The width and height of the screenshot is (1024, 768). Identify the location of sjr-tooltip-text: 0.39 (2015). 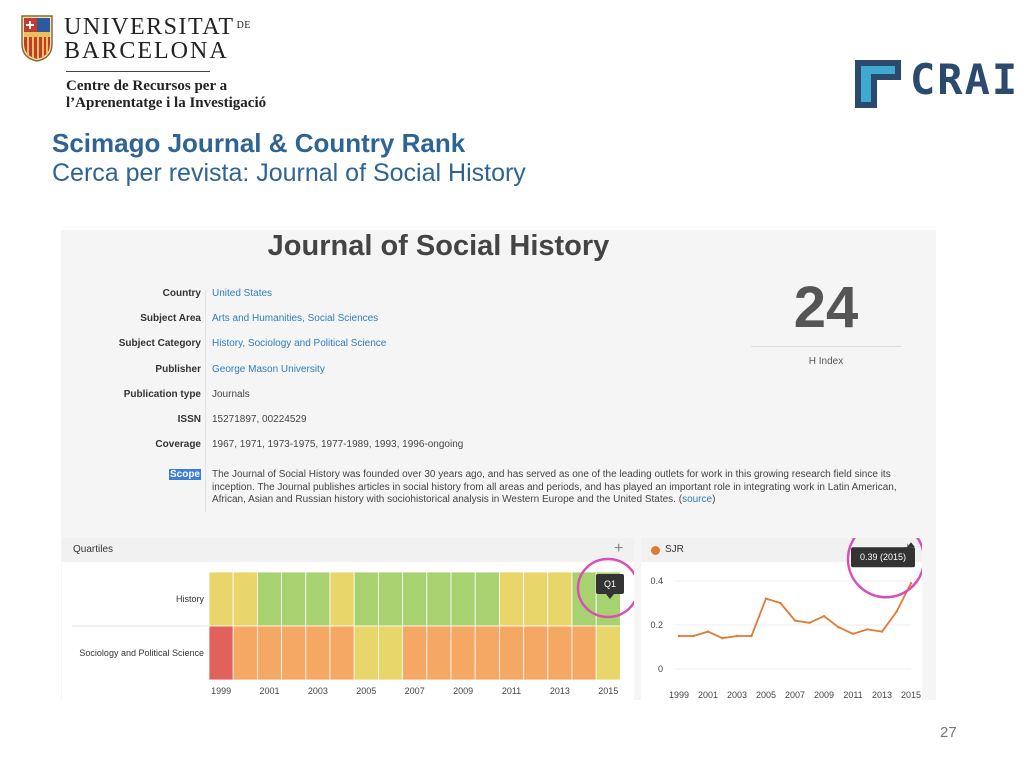
(883, 557).